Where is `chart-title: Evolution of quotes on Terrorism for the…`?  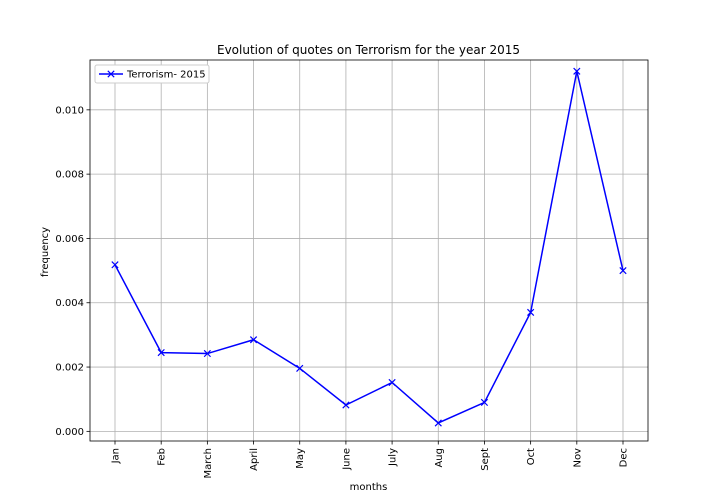 chart-title: Evolution of quotes on Terrorism for the… is located at coordinates (368, 50).